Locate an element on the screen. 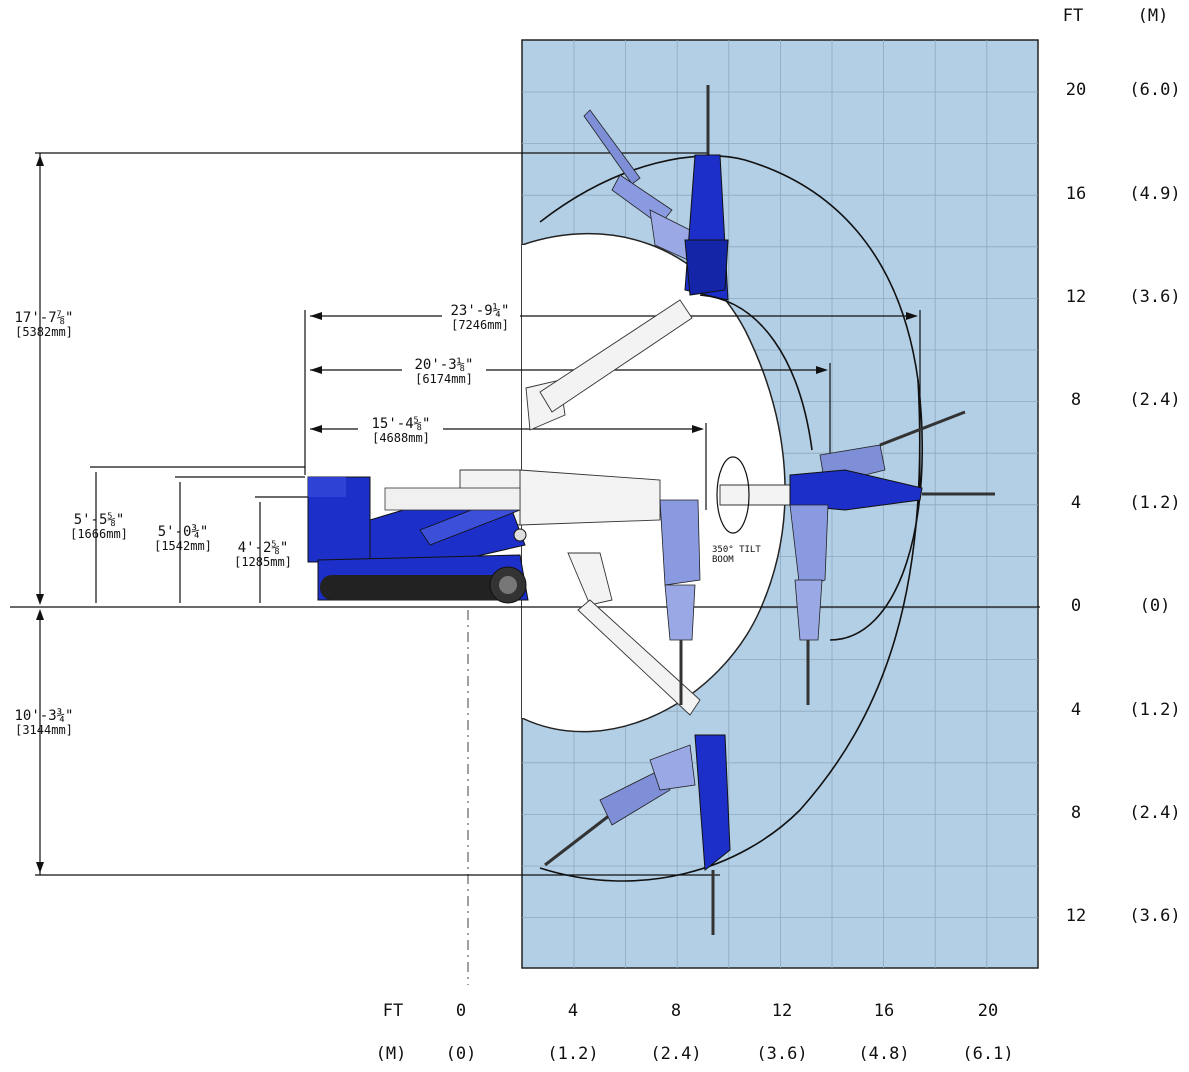 The height and width of the screenshot is (1072, 1189). bottom-axis-tick-ft: 20 is located at coordinates (988, 1011).